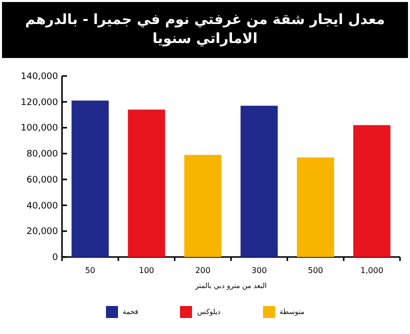 This screenshot has height=334, width=410. What do you see at coordinates (42, 155) in the screenshot?
I see `y-tick-label: 80,000` at bounding box center [42, 155].